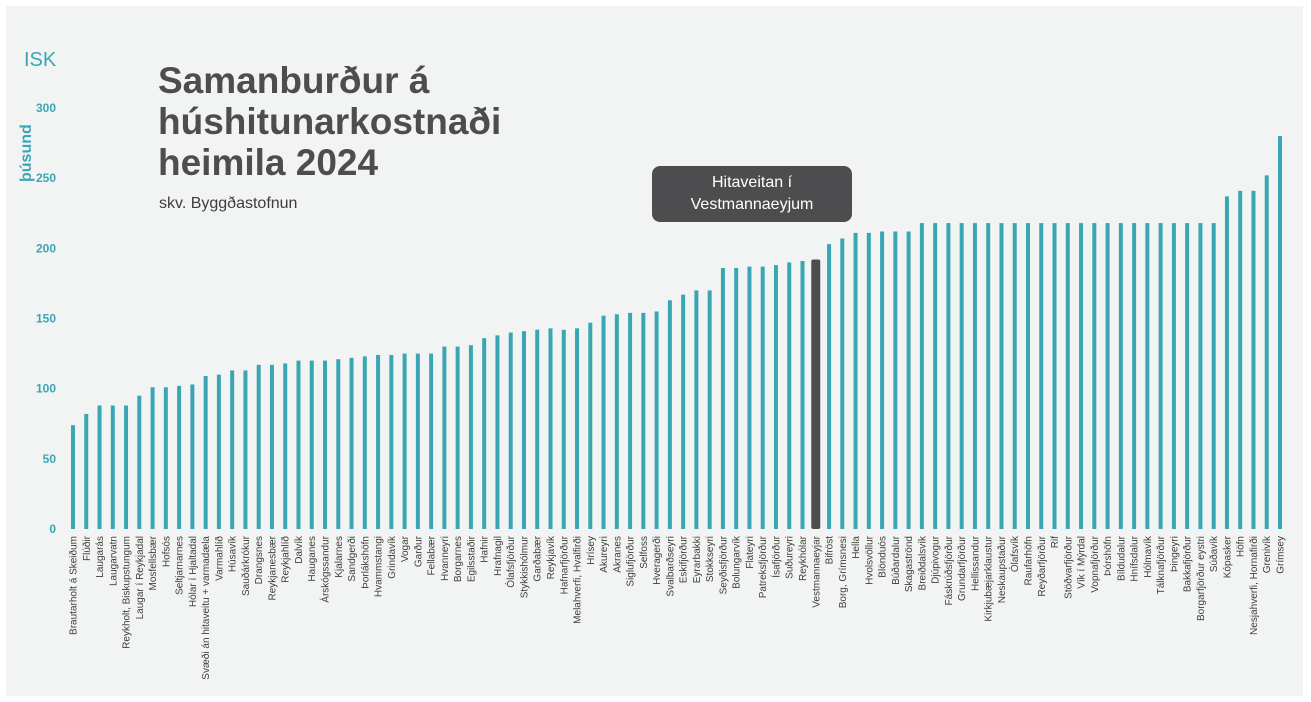 The image size is (1311, 702). What do you see at coordinates (1095, 563) in the screenshot?
I see `x-tick-label: Vopnafjörður` at bounding box center [1095, 563].